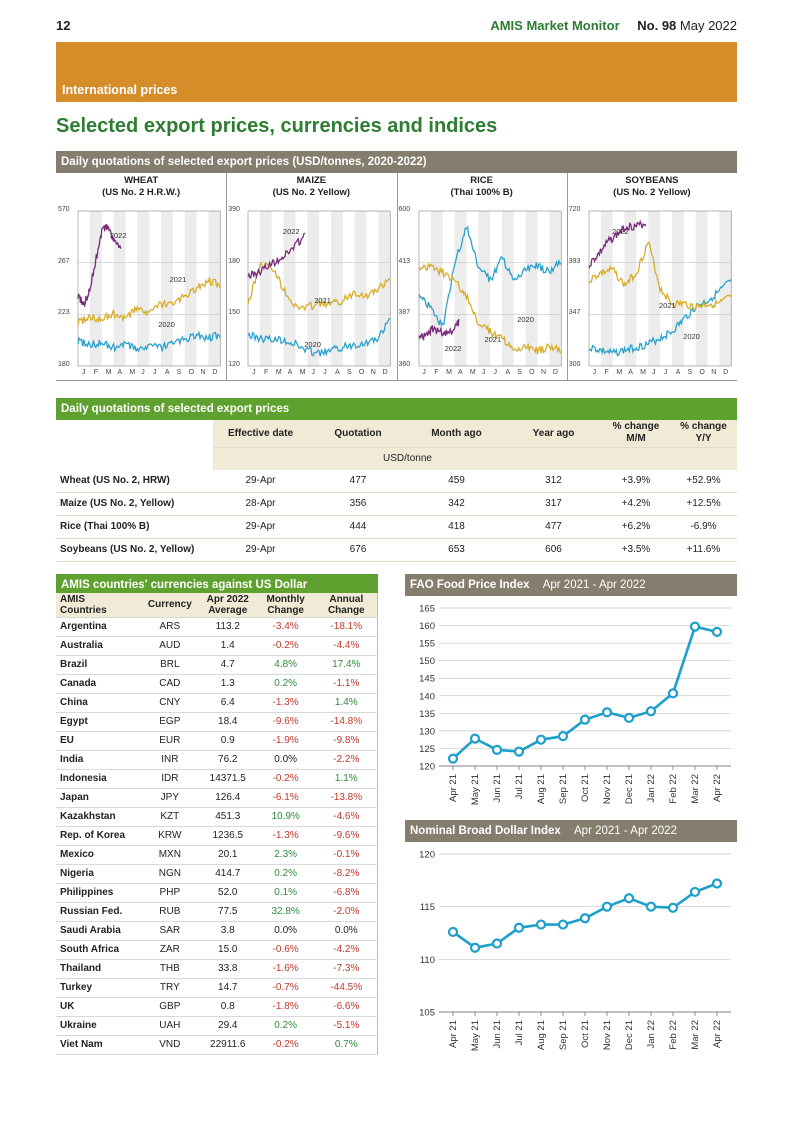 The width and height of the screenshot is (793, 1122). Describe the element at coordinates (717, 1034) in the screenshot. I see `x-tick-label: Apr 22` at that location.